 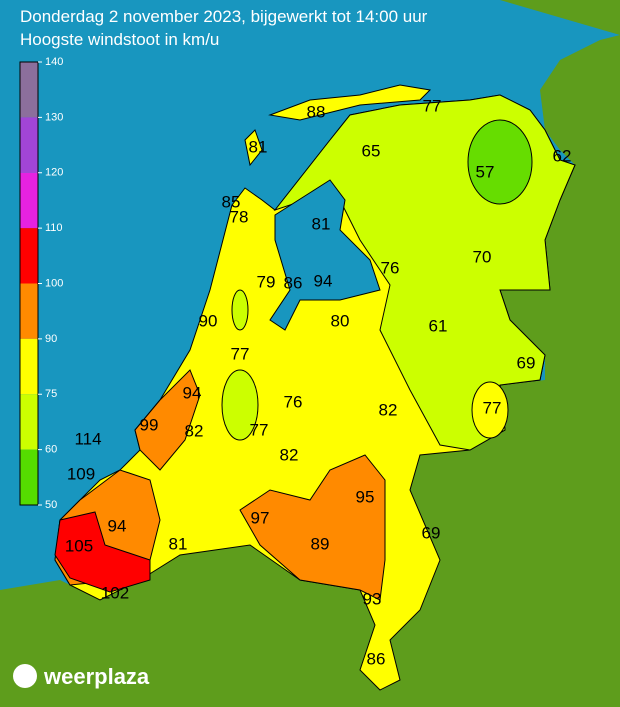 I want to click on station-value: 95, so click(x=365, y=496).